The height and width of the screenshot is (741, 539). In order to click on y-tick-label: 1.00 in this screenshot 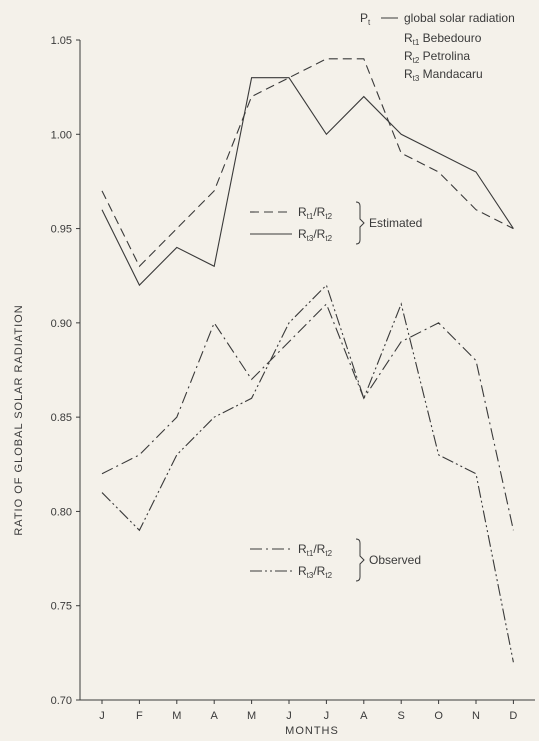, I will do `click(61, 135)`.